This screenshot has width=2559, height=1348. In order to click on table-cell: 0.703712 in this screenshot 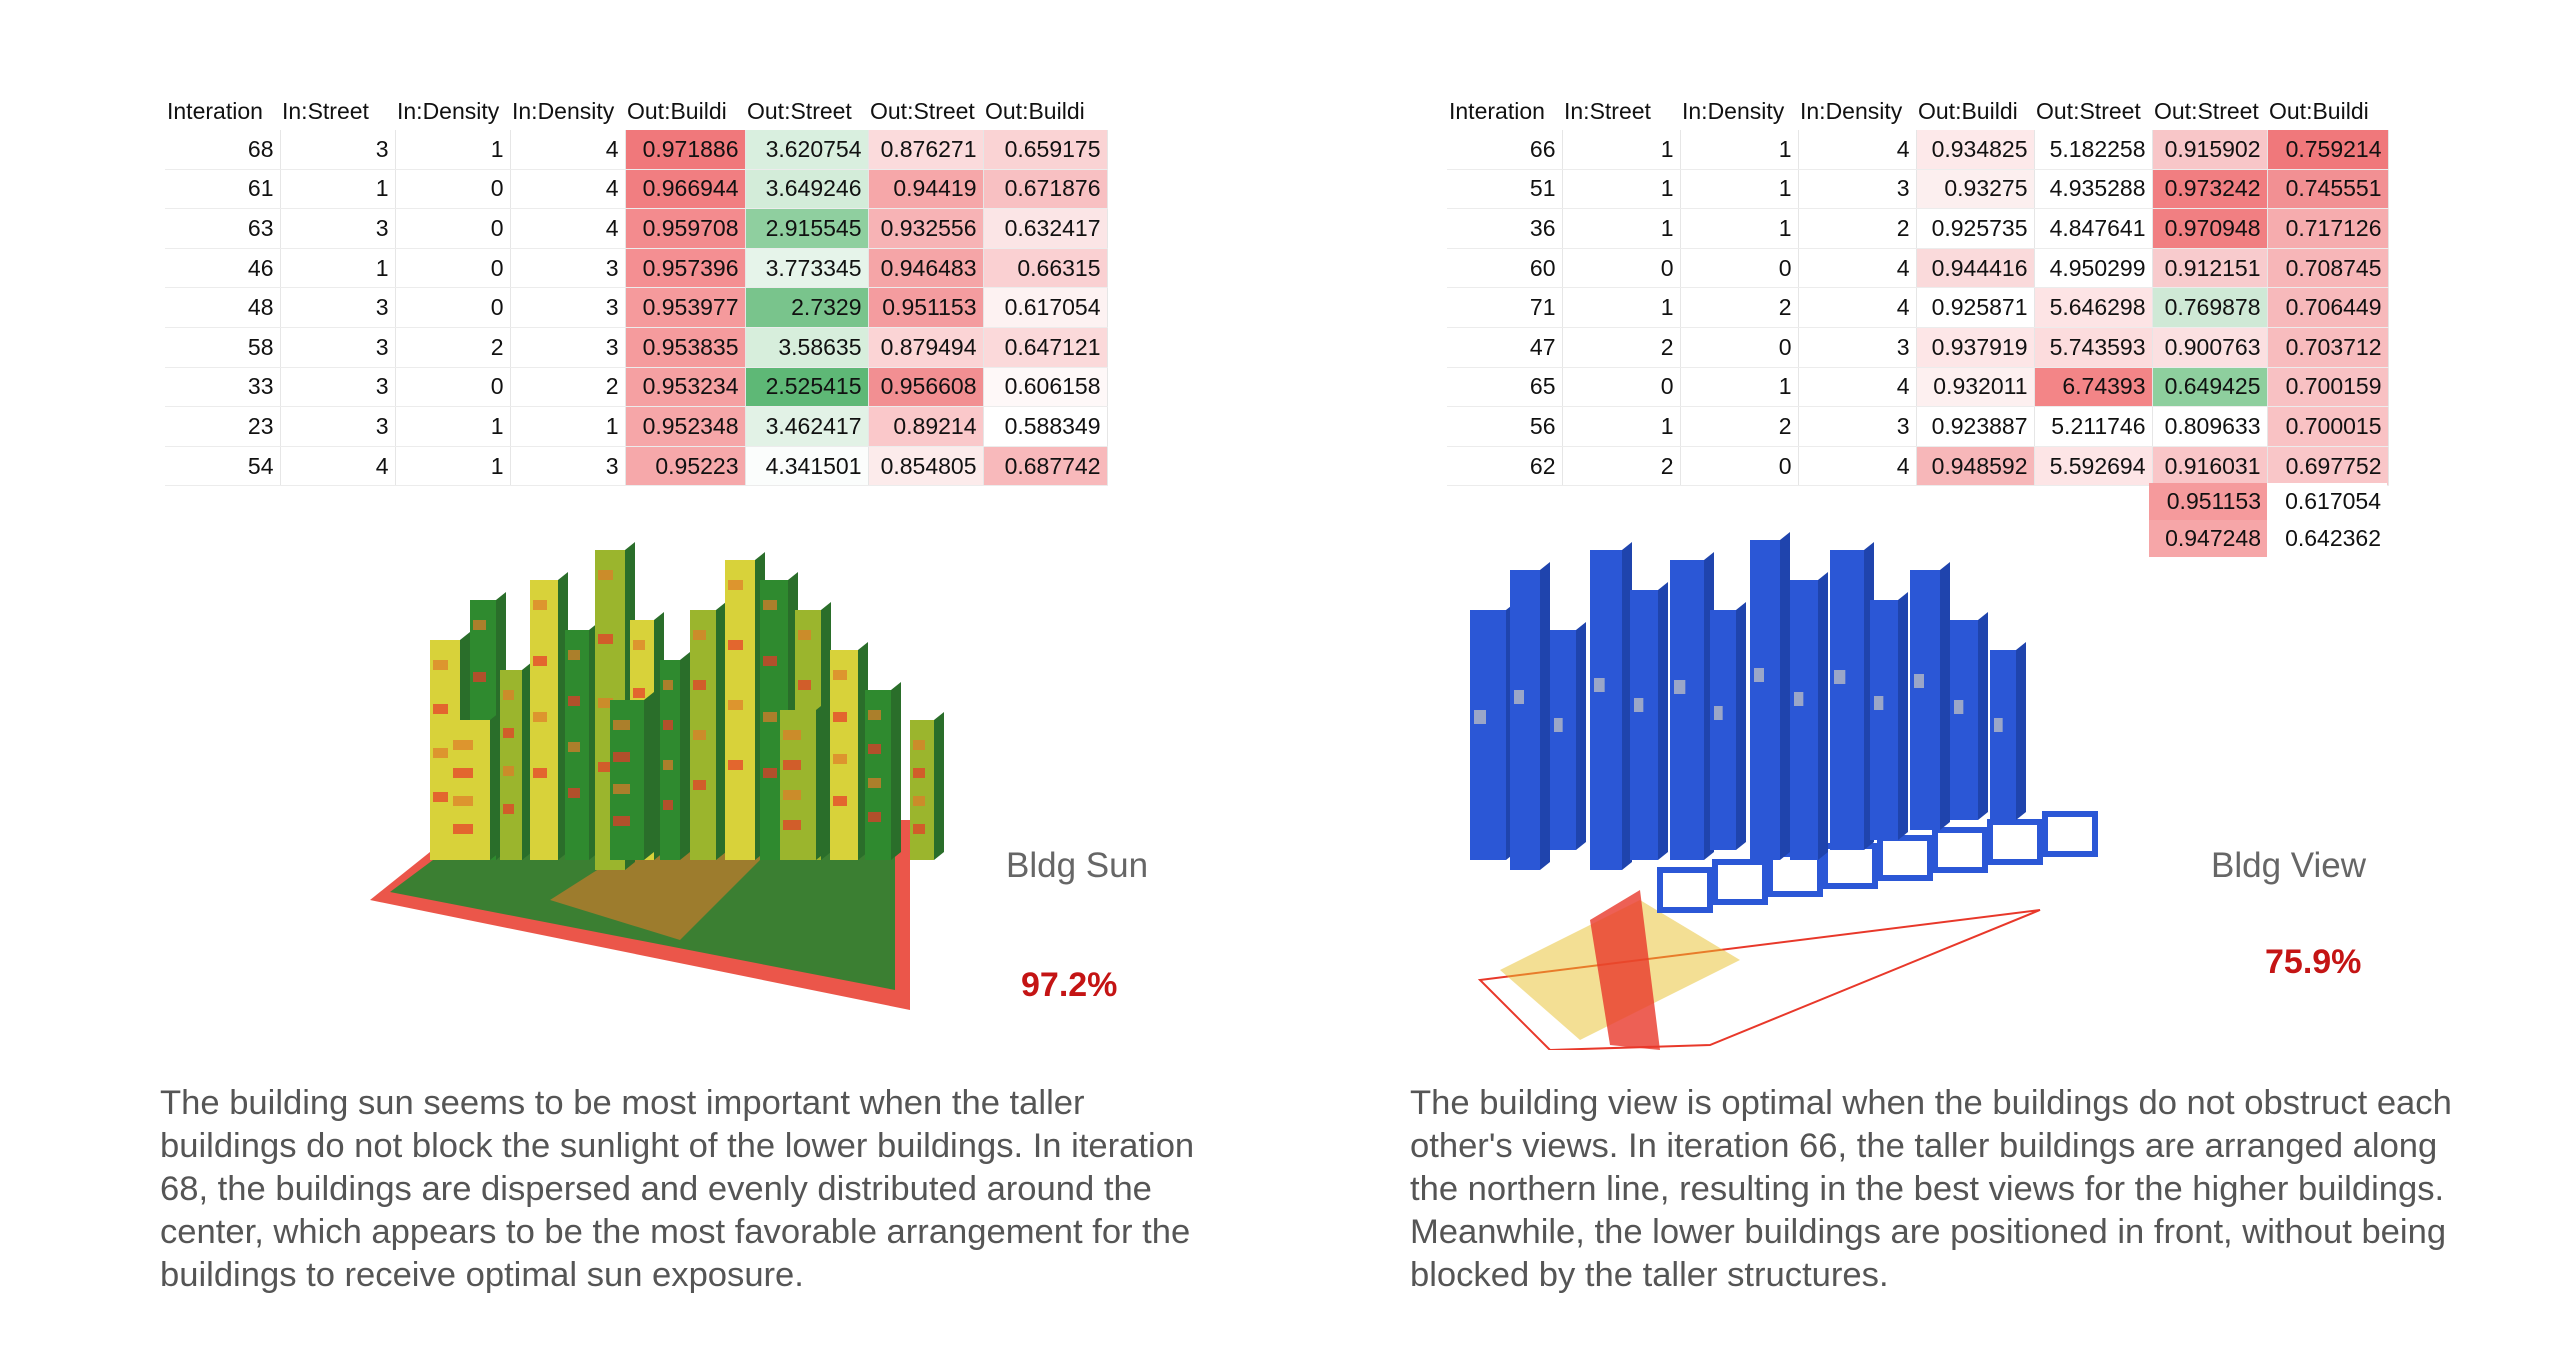, I will do `click(2328, 347)`.